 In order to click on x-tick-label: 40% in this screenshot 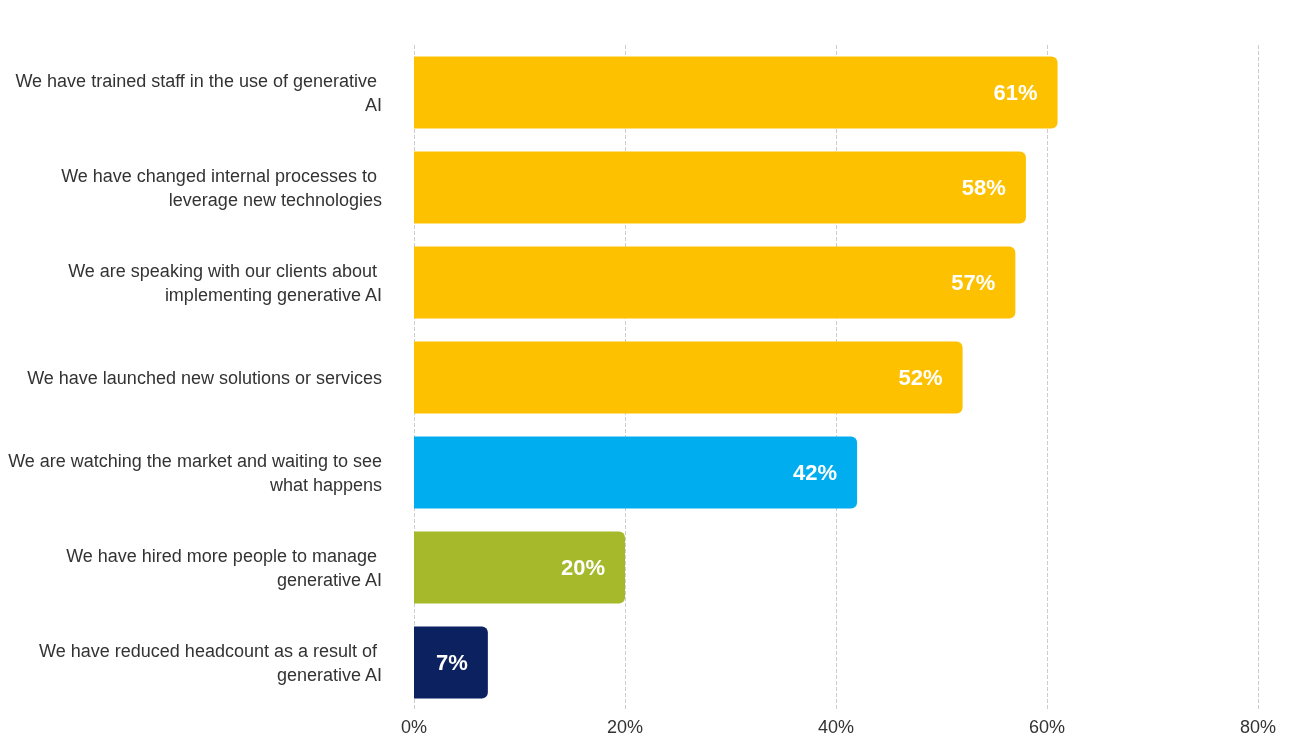, I will do `click(836, 727)`.